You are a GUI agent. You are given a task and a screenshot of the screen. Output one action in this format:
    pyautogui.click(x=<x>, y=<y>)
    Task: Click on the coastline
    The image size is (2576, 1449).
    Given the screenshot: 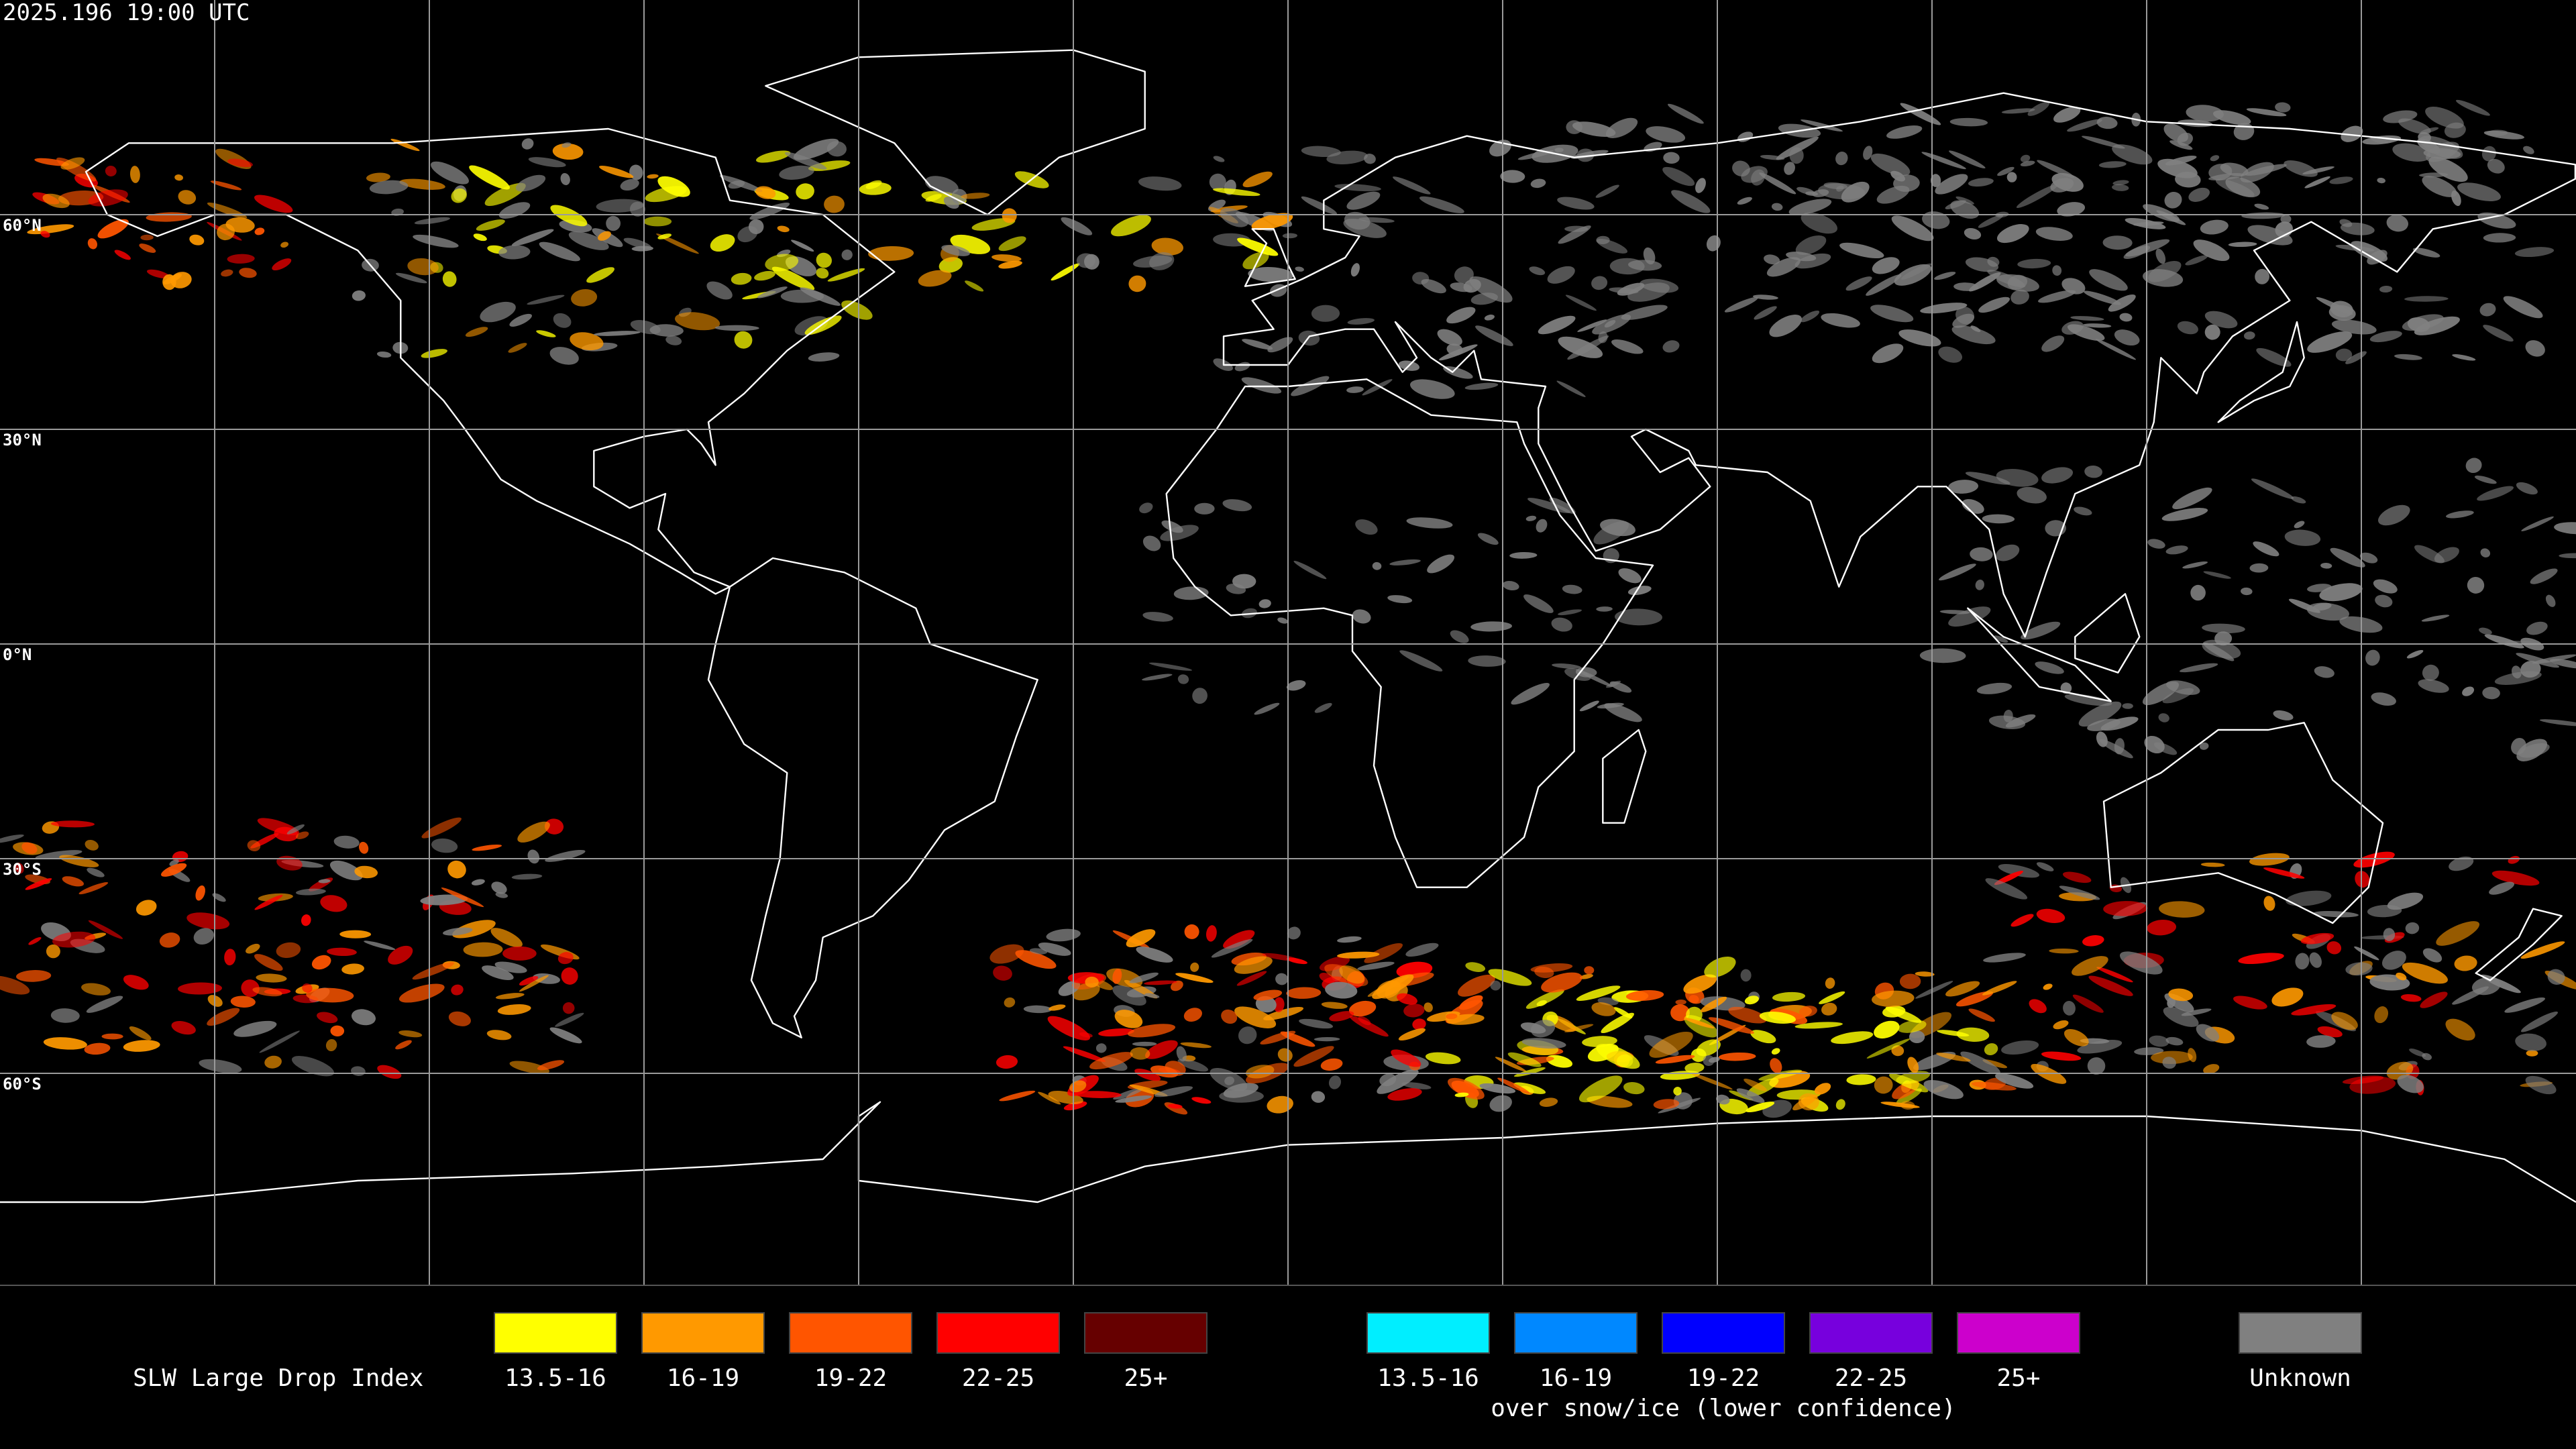 What is the action you would take?
    pyautogui.click(x=1624, y=776)
    